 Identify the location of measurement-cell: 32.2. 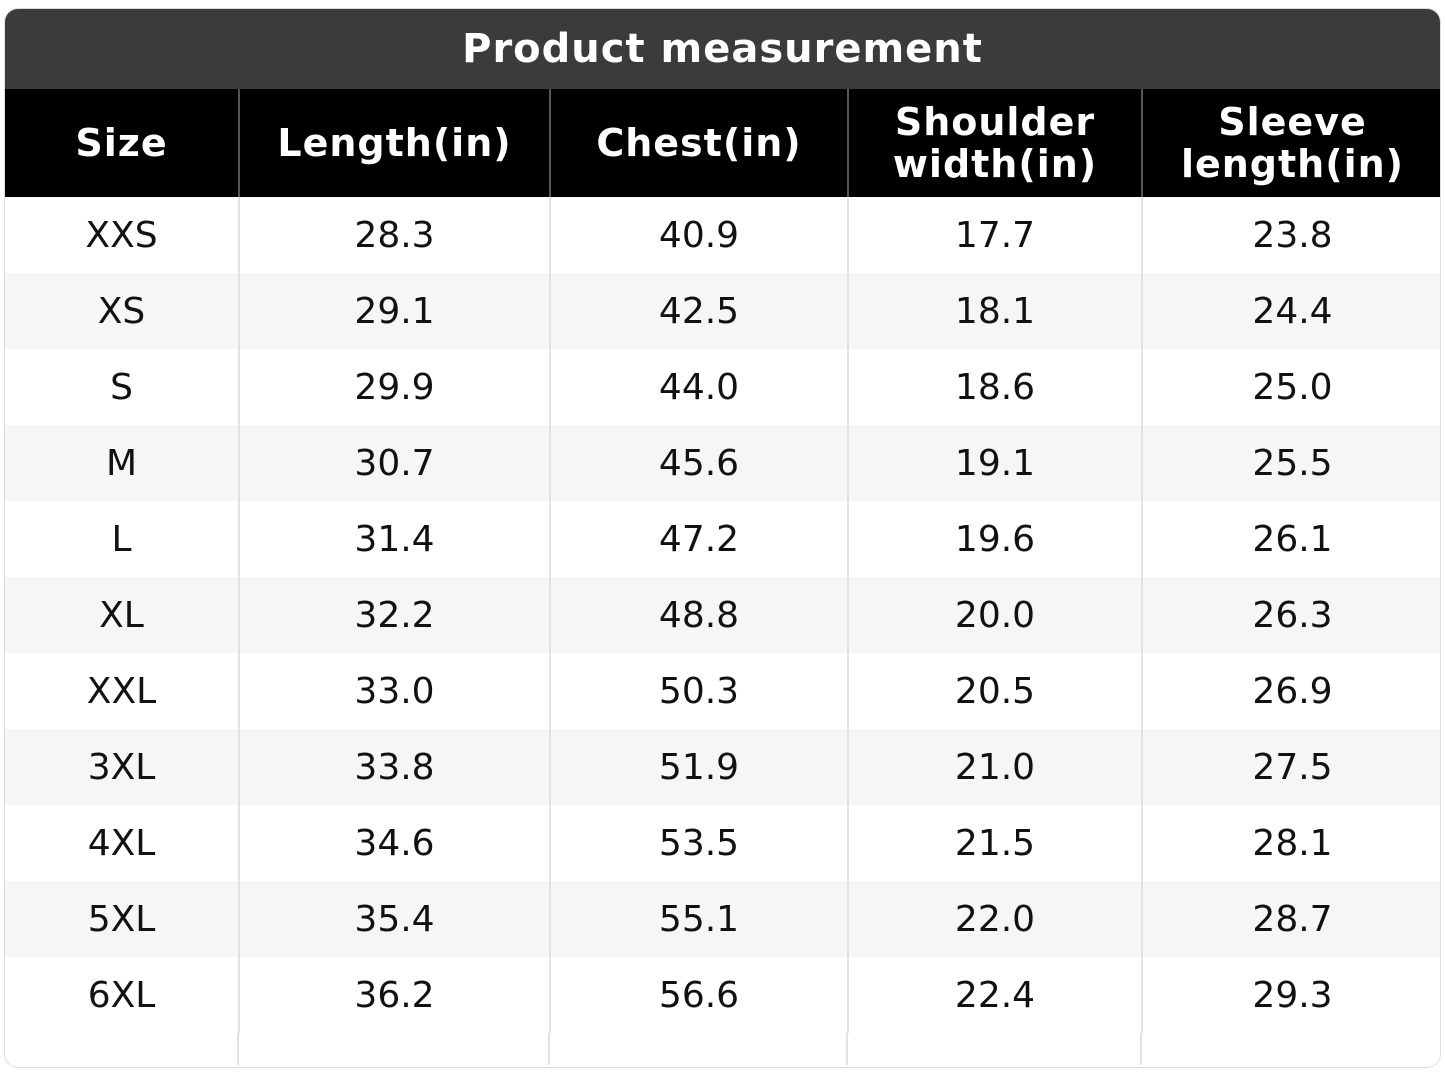
(394, 615).